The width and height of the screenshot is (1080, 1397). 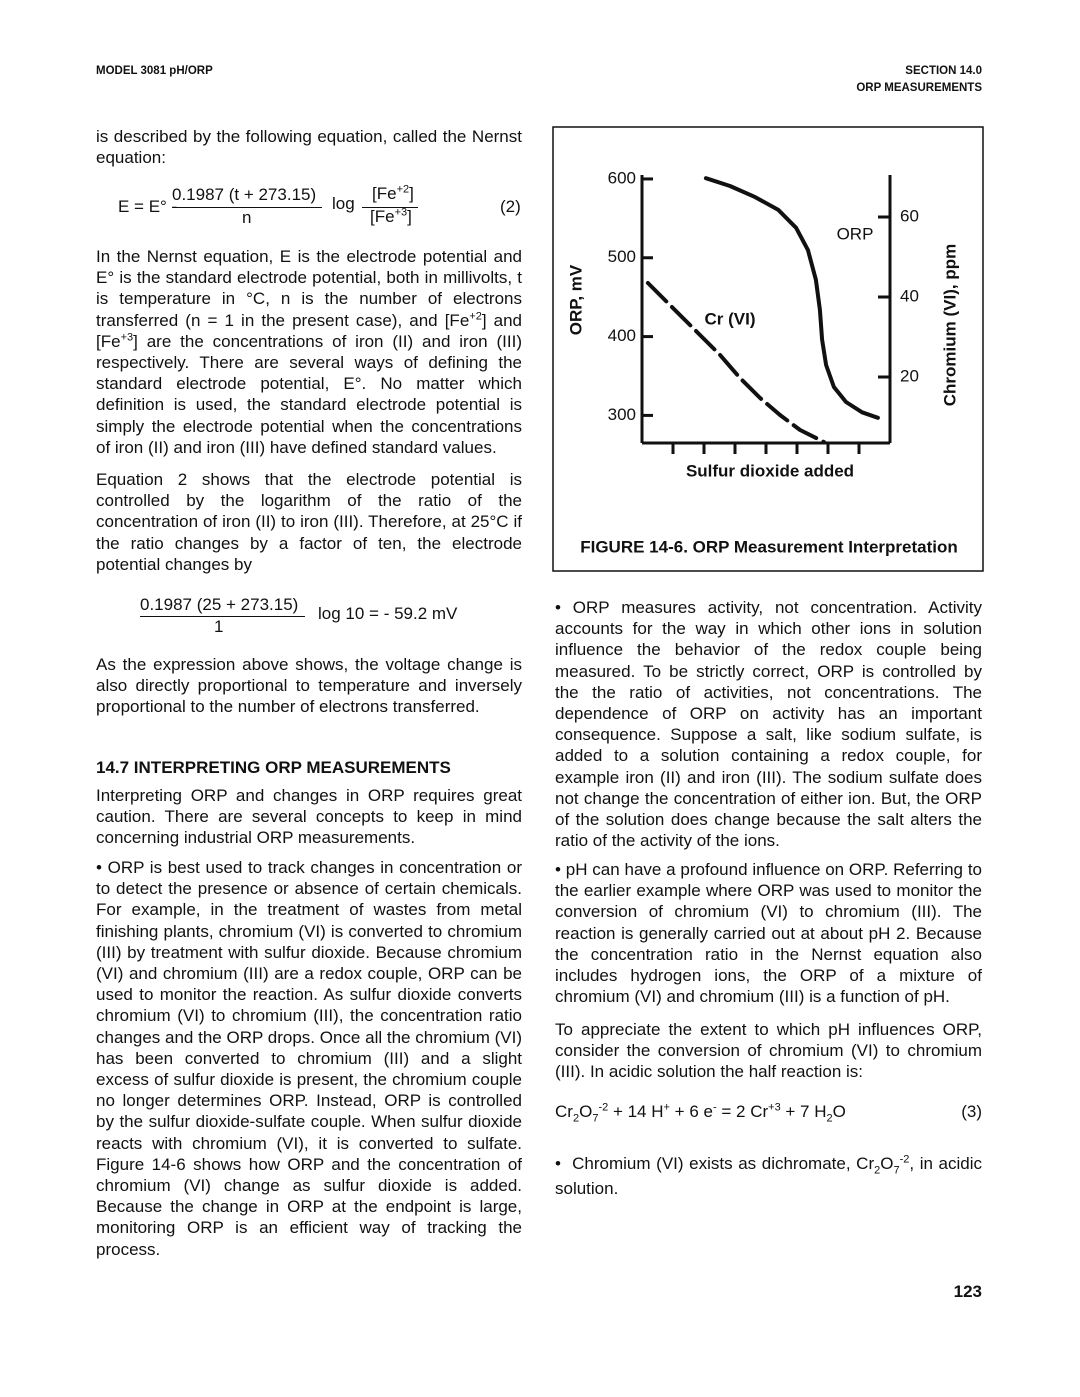 I want to click on y2-tick-label: 20, so click(x=909, y=375).